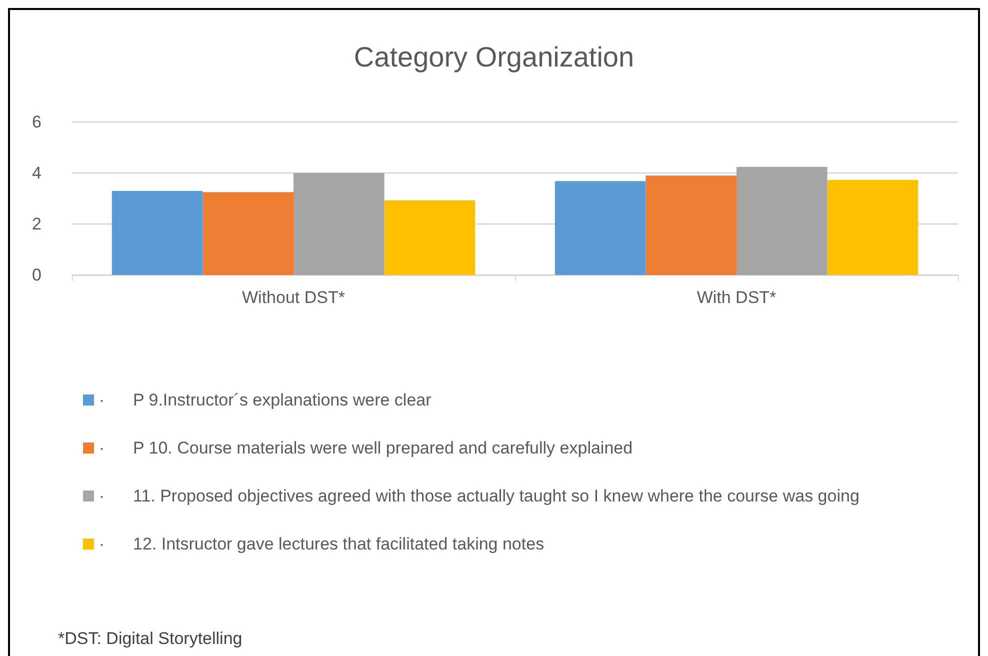  I want to click on y-tick-label: 0, so click(37, 275).